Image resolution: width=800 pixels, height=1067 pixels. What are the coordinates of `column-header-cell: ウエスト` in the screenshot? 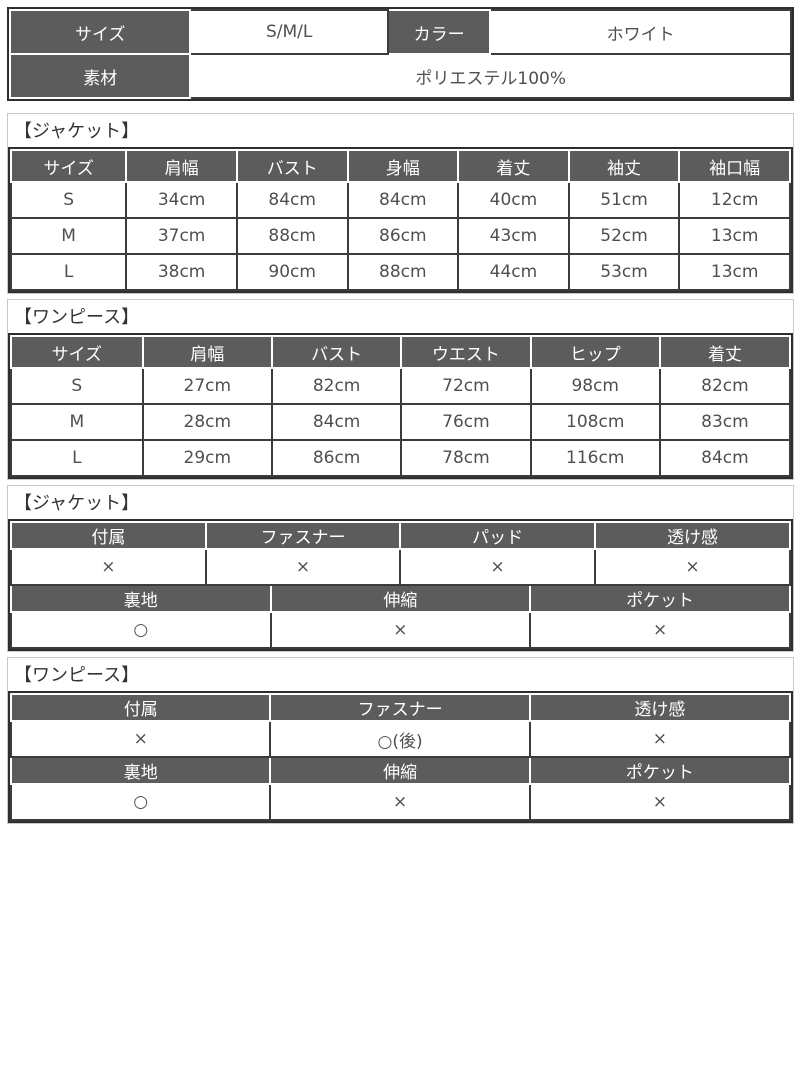 It's located at (466, 352).